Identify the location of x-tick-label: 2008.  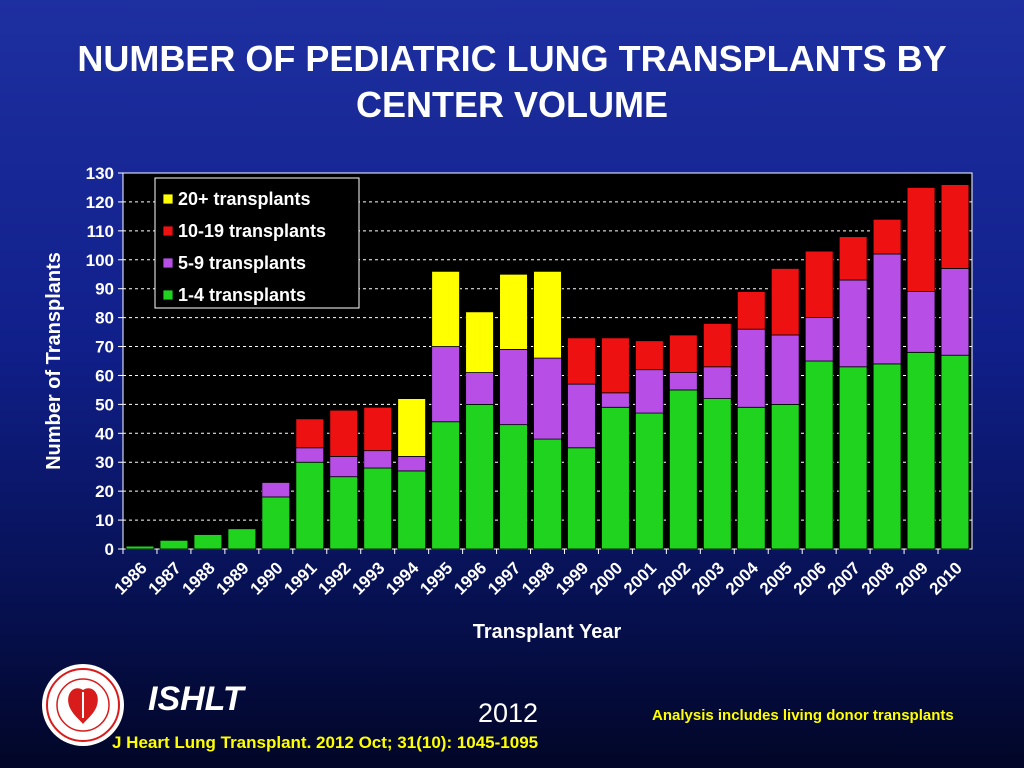
(878, 578).